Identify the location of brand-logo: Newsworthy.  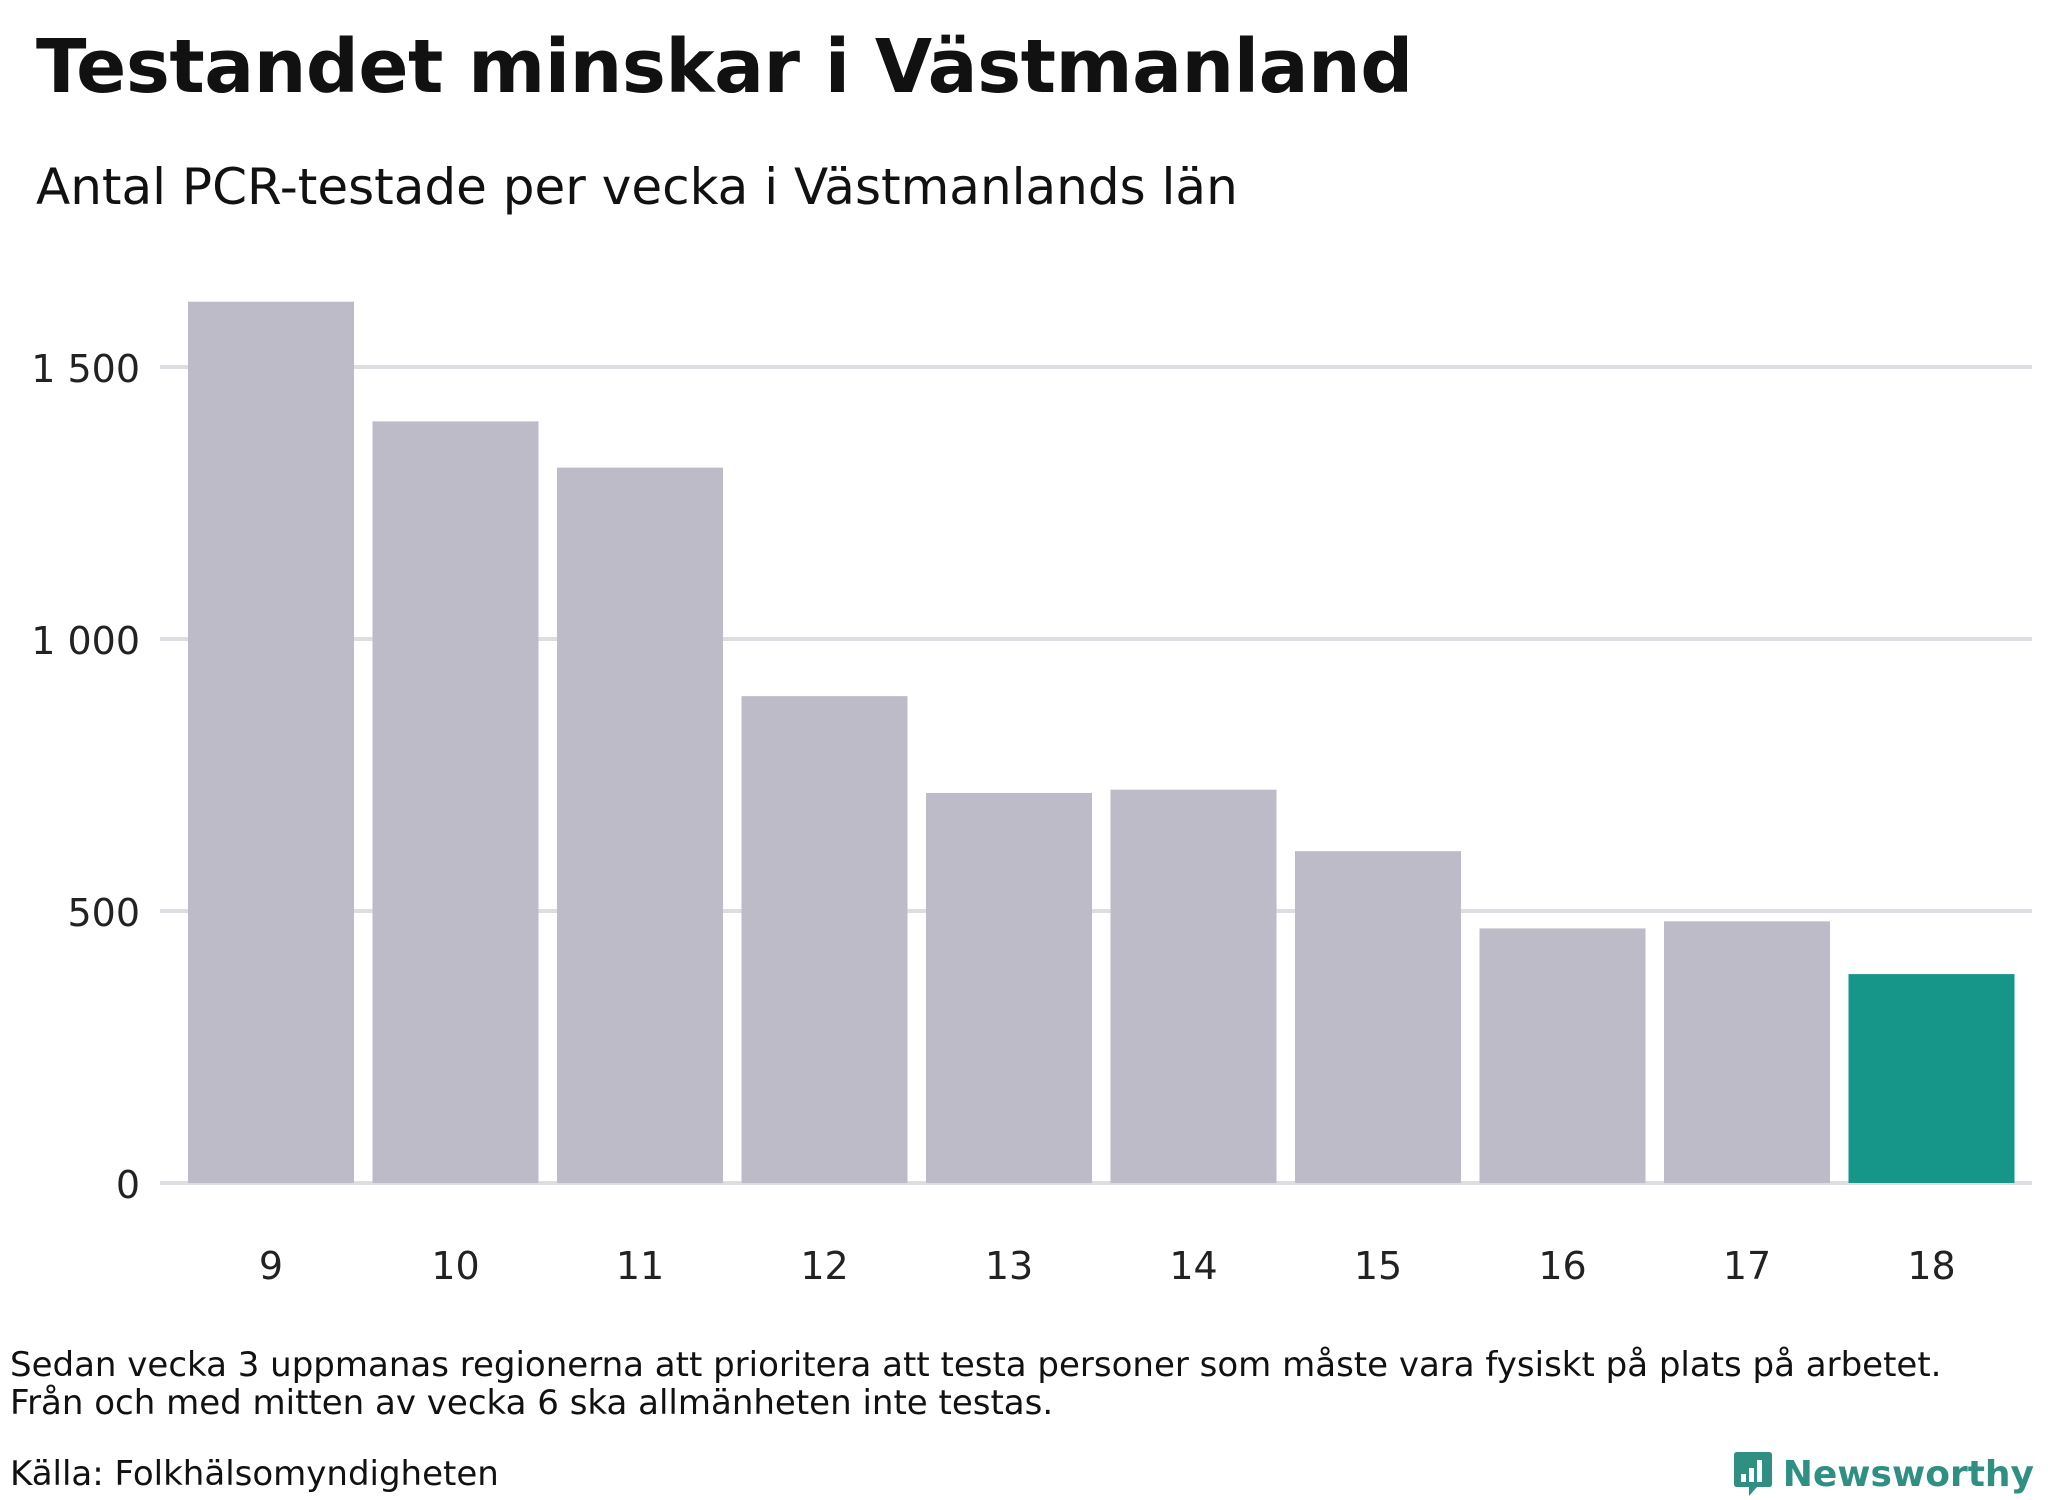
(1883, 1474).